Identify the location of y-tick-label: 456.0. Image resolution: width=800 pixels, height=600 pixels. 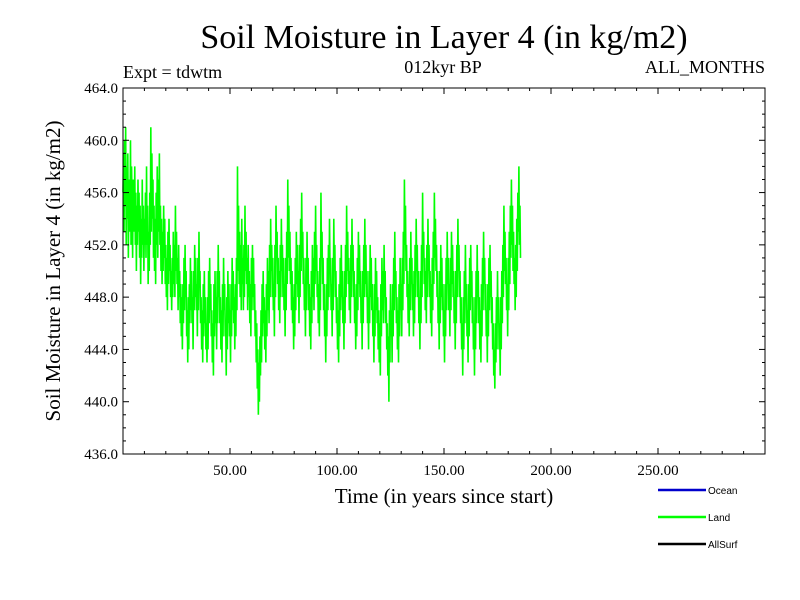
(101, 194).